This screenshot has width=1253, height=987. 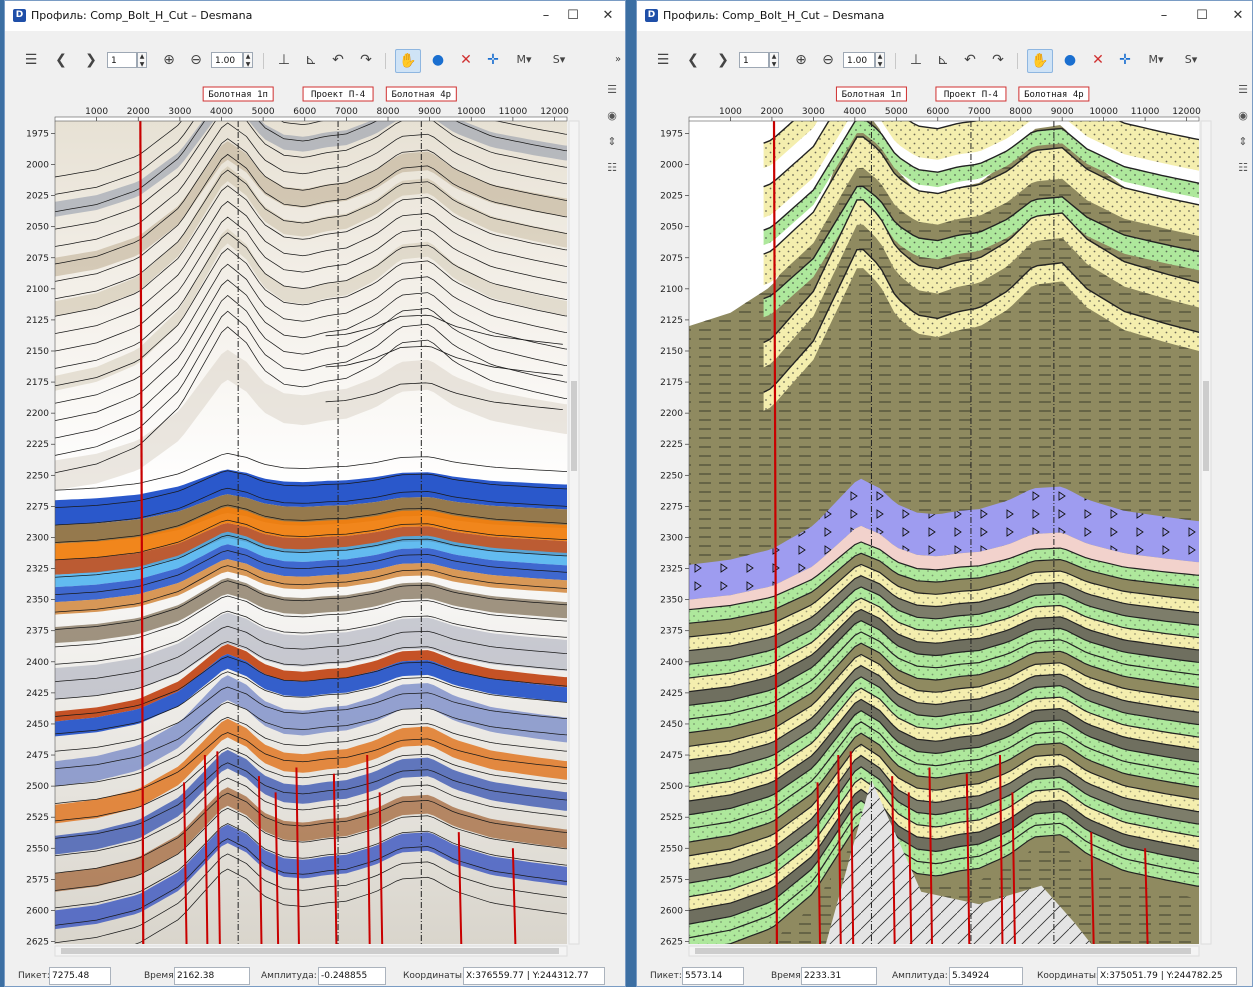 I want to click on well-label: Болотная 4р, so click(x=1054, y=95).